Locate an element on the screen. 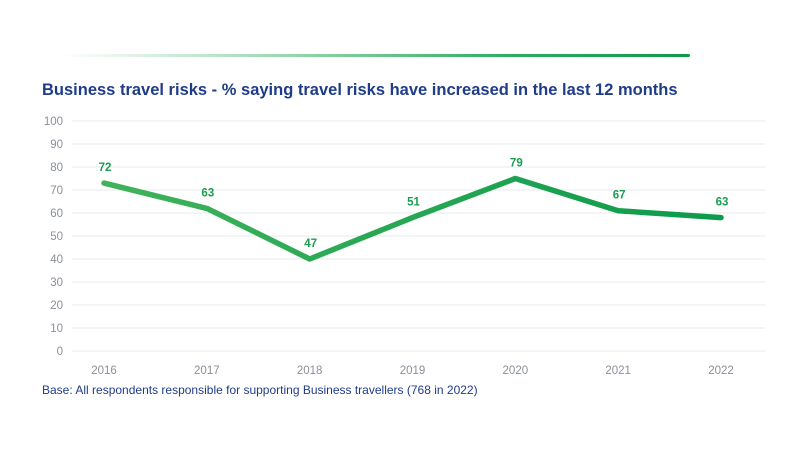 The height and width of the screenshot is (464, 800). x-axis-ticks: 2016 2017 2018 2019 2020 2021 2022 is located at coordinates (412, 371).